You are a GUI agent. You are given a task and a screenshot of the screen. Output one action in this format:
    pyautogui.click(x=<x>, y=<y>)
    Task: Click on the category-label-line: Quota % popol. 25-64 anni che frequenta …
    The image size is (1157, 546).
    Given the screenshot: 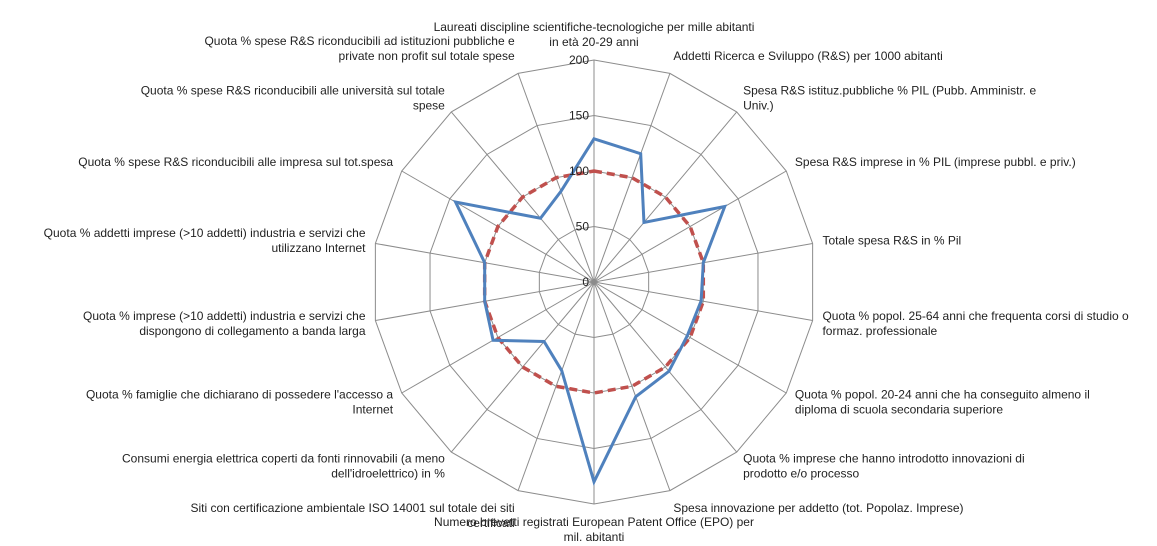 What is the action you would take?
    pyautogui.click(x=975, y=316)
    